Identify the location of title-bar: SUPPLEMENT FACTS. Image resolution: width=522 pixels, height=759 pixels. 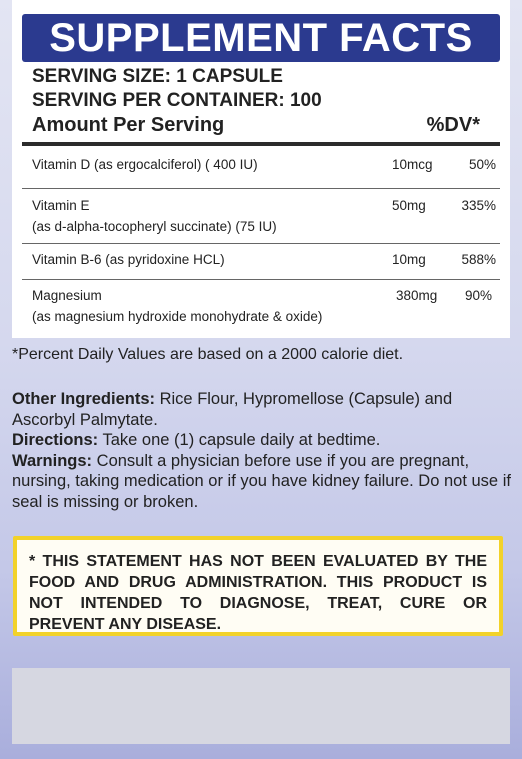
(261, 38).